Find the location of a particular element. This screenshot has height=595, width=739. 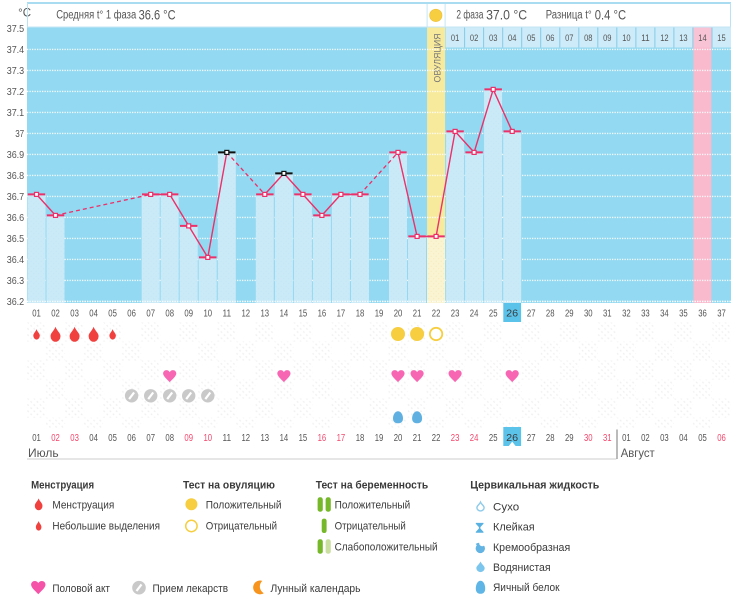

svg-text: 36 is located at coordinates (702, 314).